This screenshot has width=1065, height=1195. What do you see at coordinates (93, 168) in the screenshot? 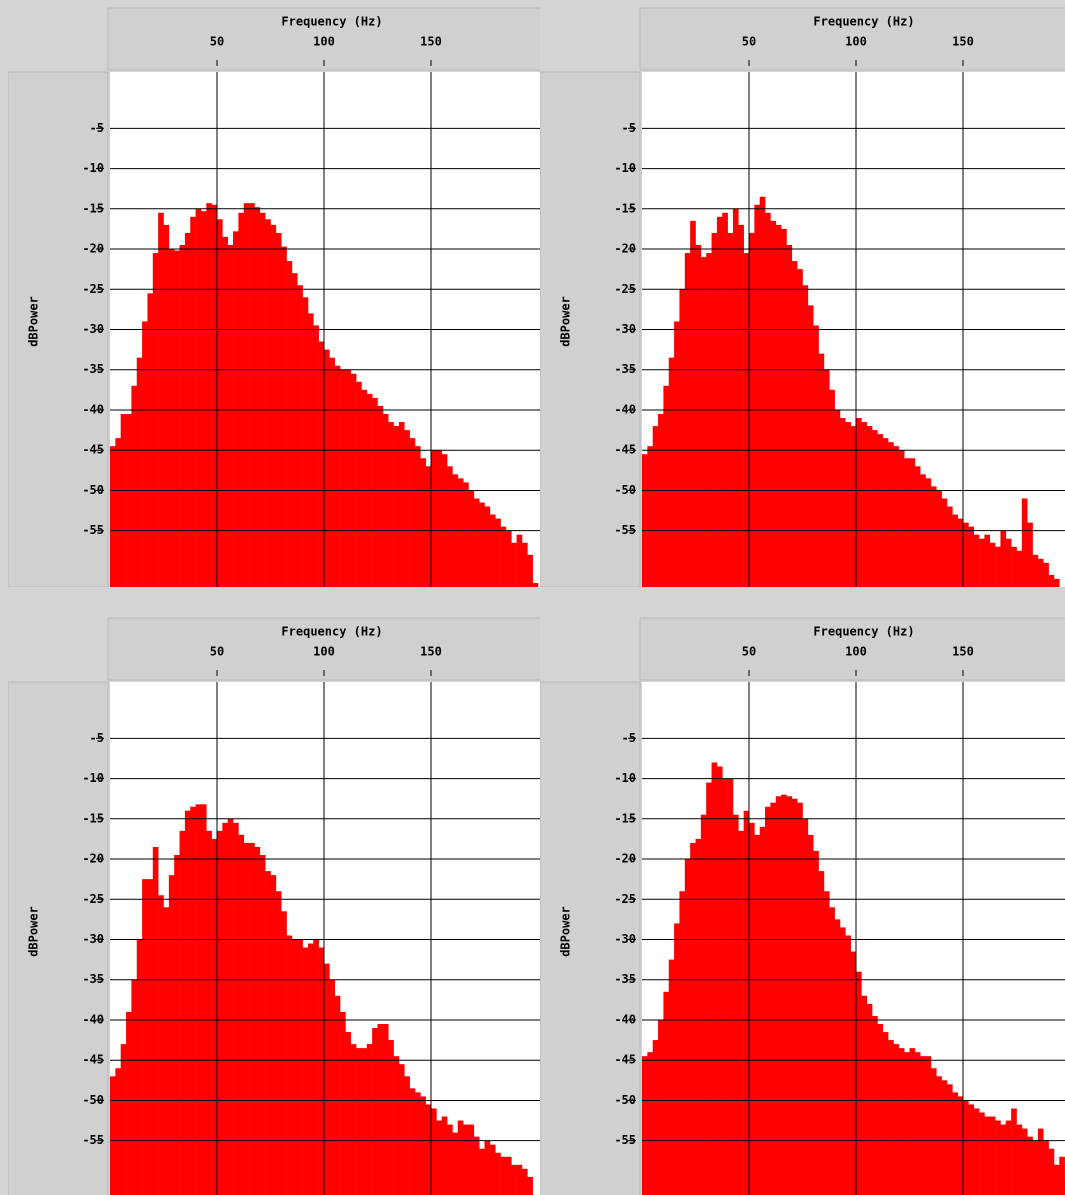
I see `y-tick-label: -10` at bounding box center [93, 168].